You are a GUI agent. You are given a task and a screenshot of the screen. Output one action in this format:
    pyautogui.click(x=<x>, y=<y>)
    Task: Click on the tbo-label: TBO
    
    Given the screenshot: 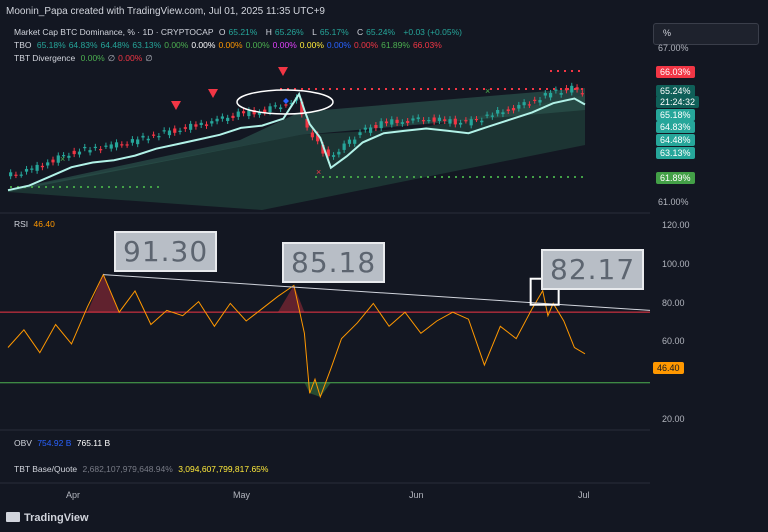 What is the action you would take?
    pyautogui.click(x=23, y=45)
    